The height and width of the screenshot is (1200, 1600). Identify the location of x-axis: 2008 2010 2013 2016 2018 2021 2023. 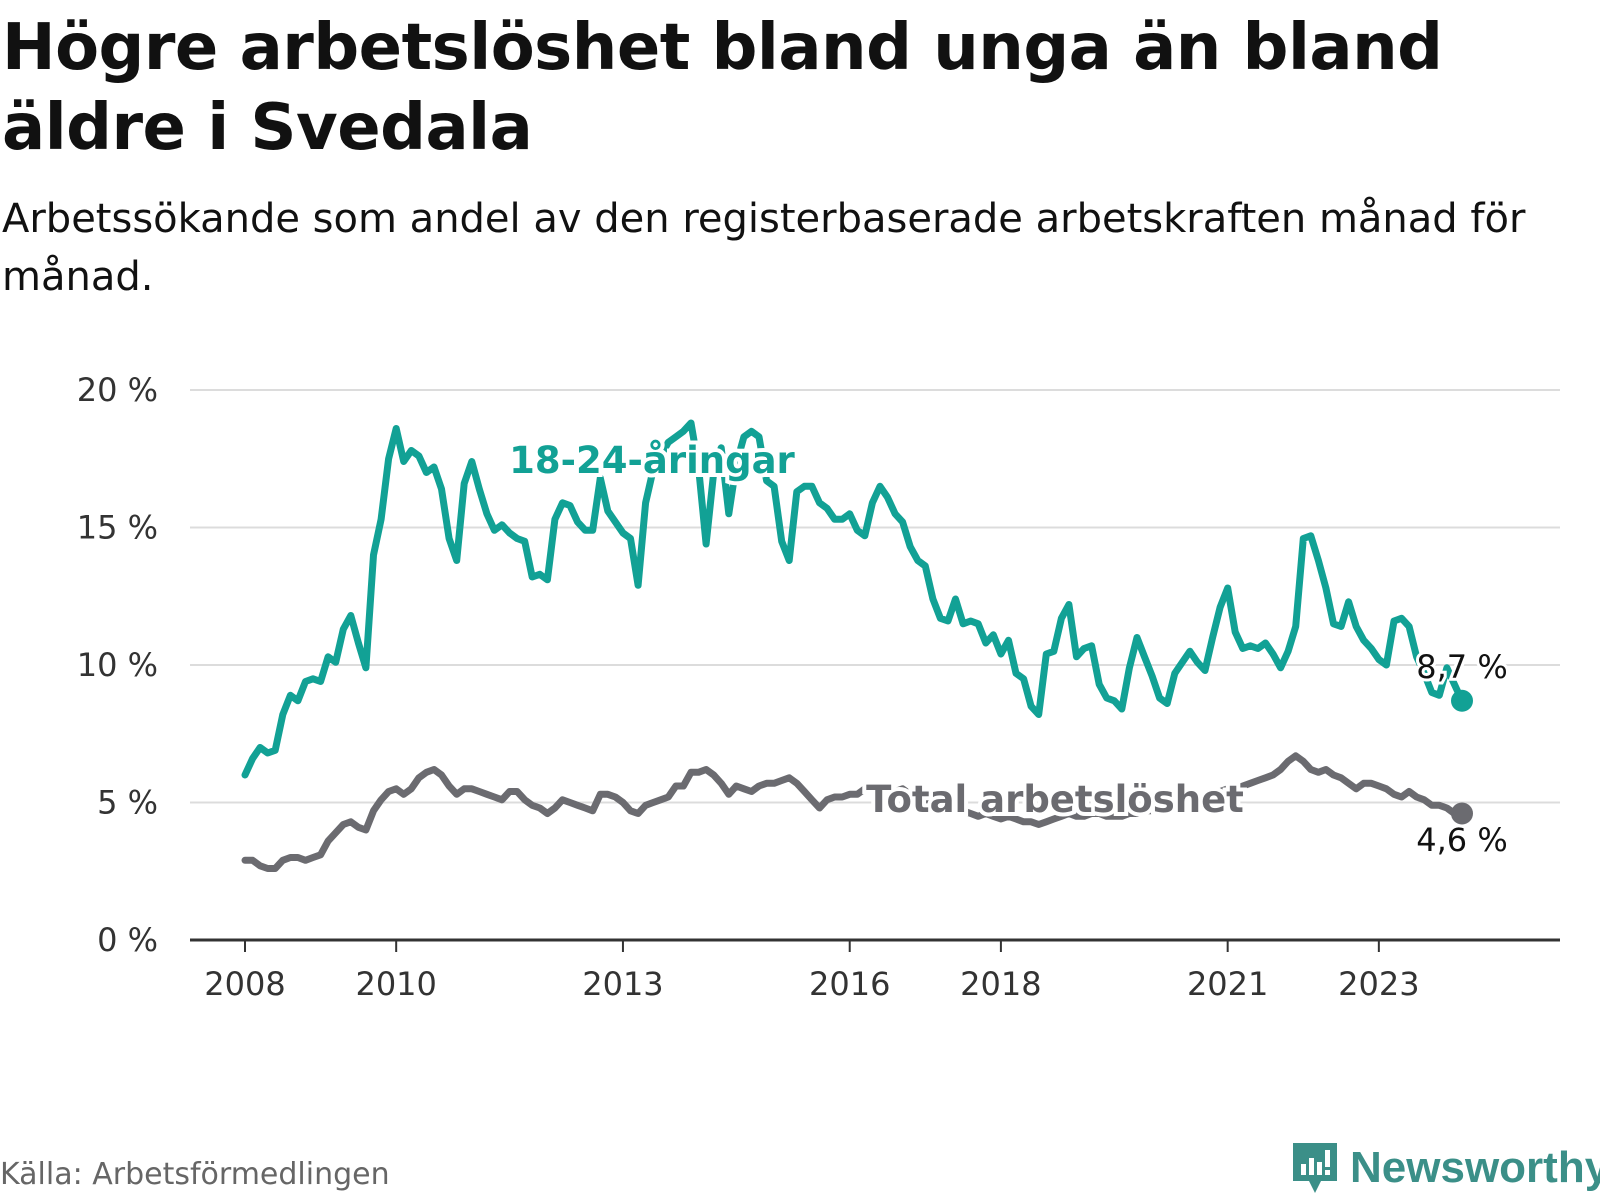
(875, 970).